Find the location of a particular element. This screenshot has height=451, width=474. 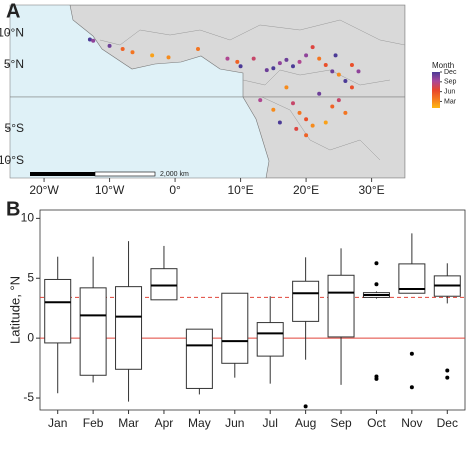

colorbar is located at coordinates (436, 90).